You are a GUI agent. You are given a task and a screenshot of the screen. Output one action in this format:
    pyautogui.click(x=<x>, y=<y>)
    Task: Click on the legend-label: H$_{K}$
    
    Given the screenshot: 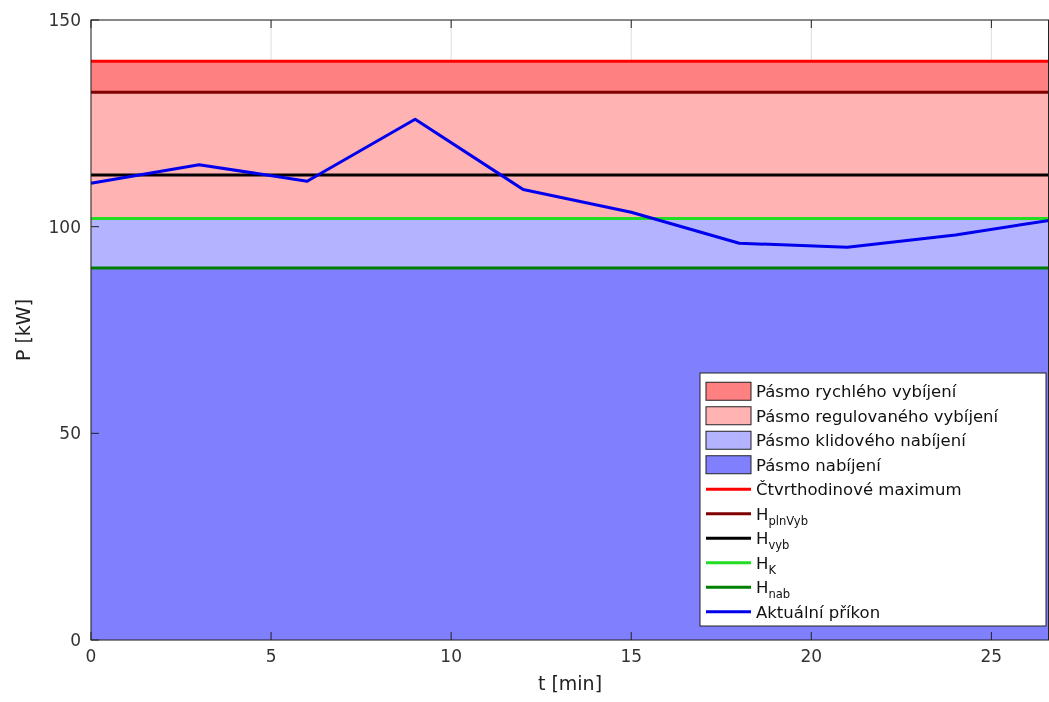 What is the action you would take?
    pyautogui.click(x=766, y=565)
    